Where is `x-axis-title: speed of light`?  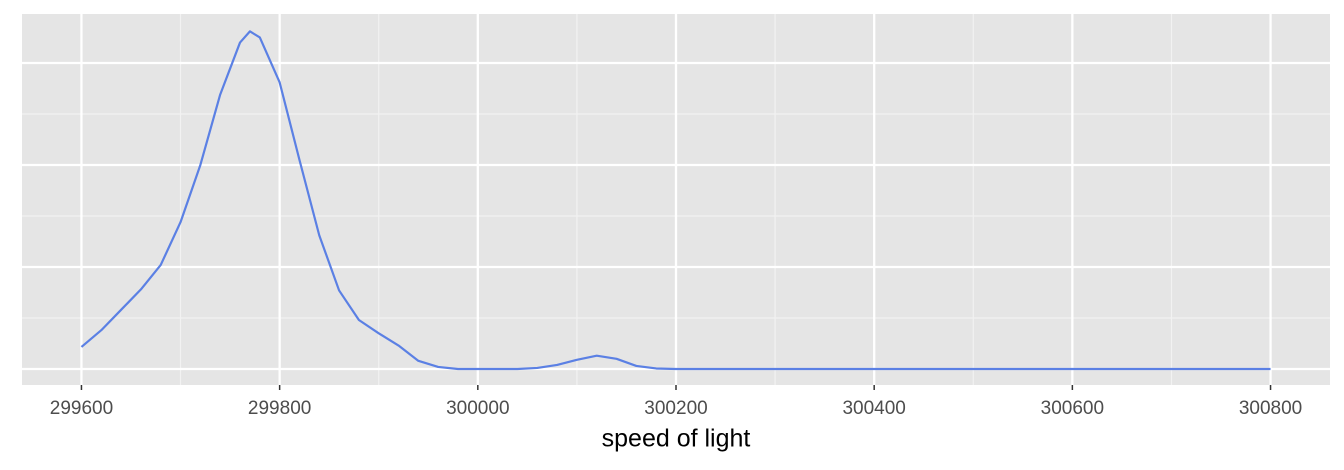 x-axis-title: speed of light is located at coordinates (676, 439).